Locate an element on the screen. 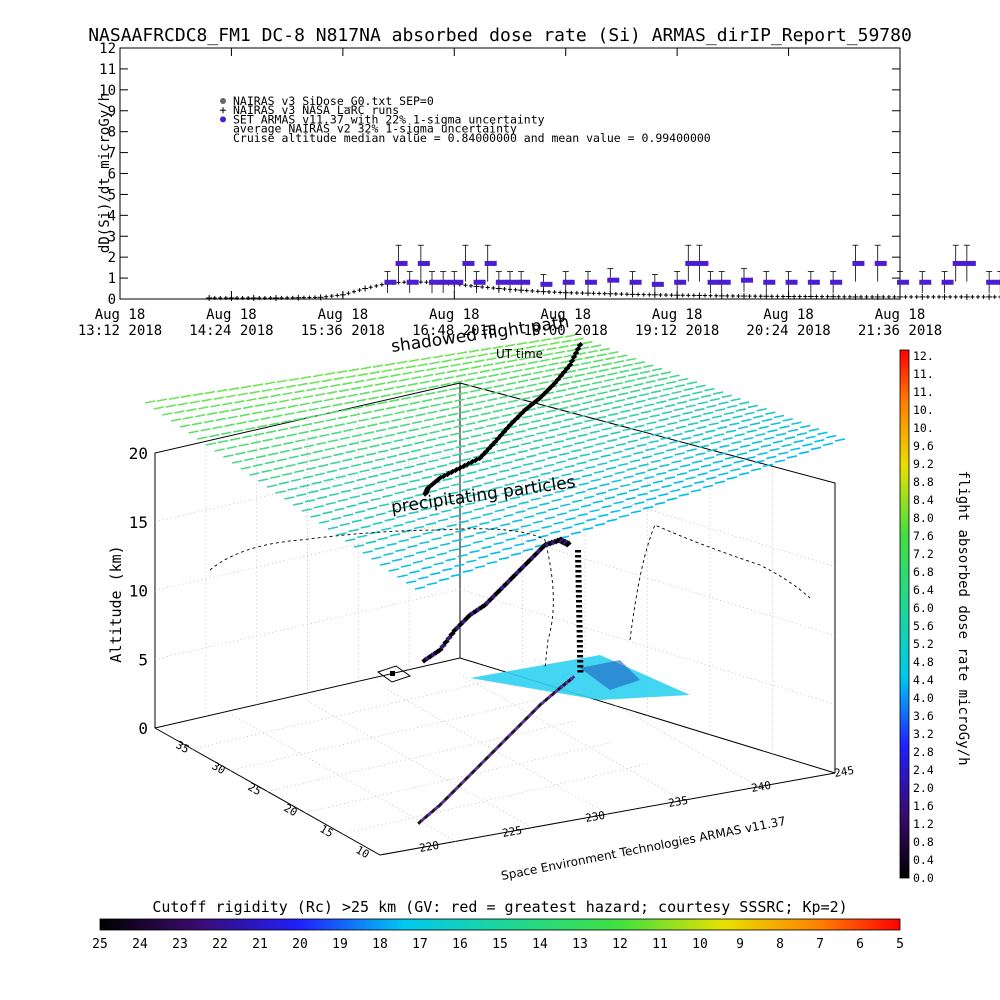 The height and width of the screenshot is (1000, 1000). dose-colorbar-tick: 2.0 is located at coordinates (923, 788).